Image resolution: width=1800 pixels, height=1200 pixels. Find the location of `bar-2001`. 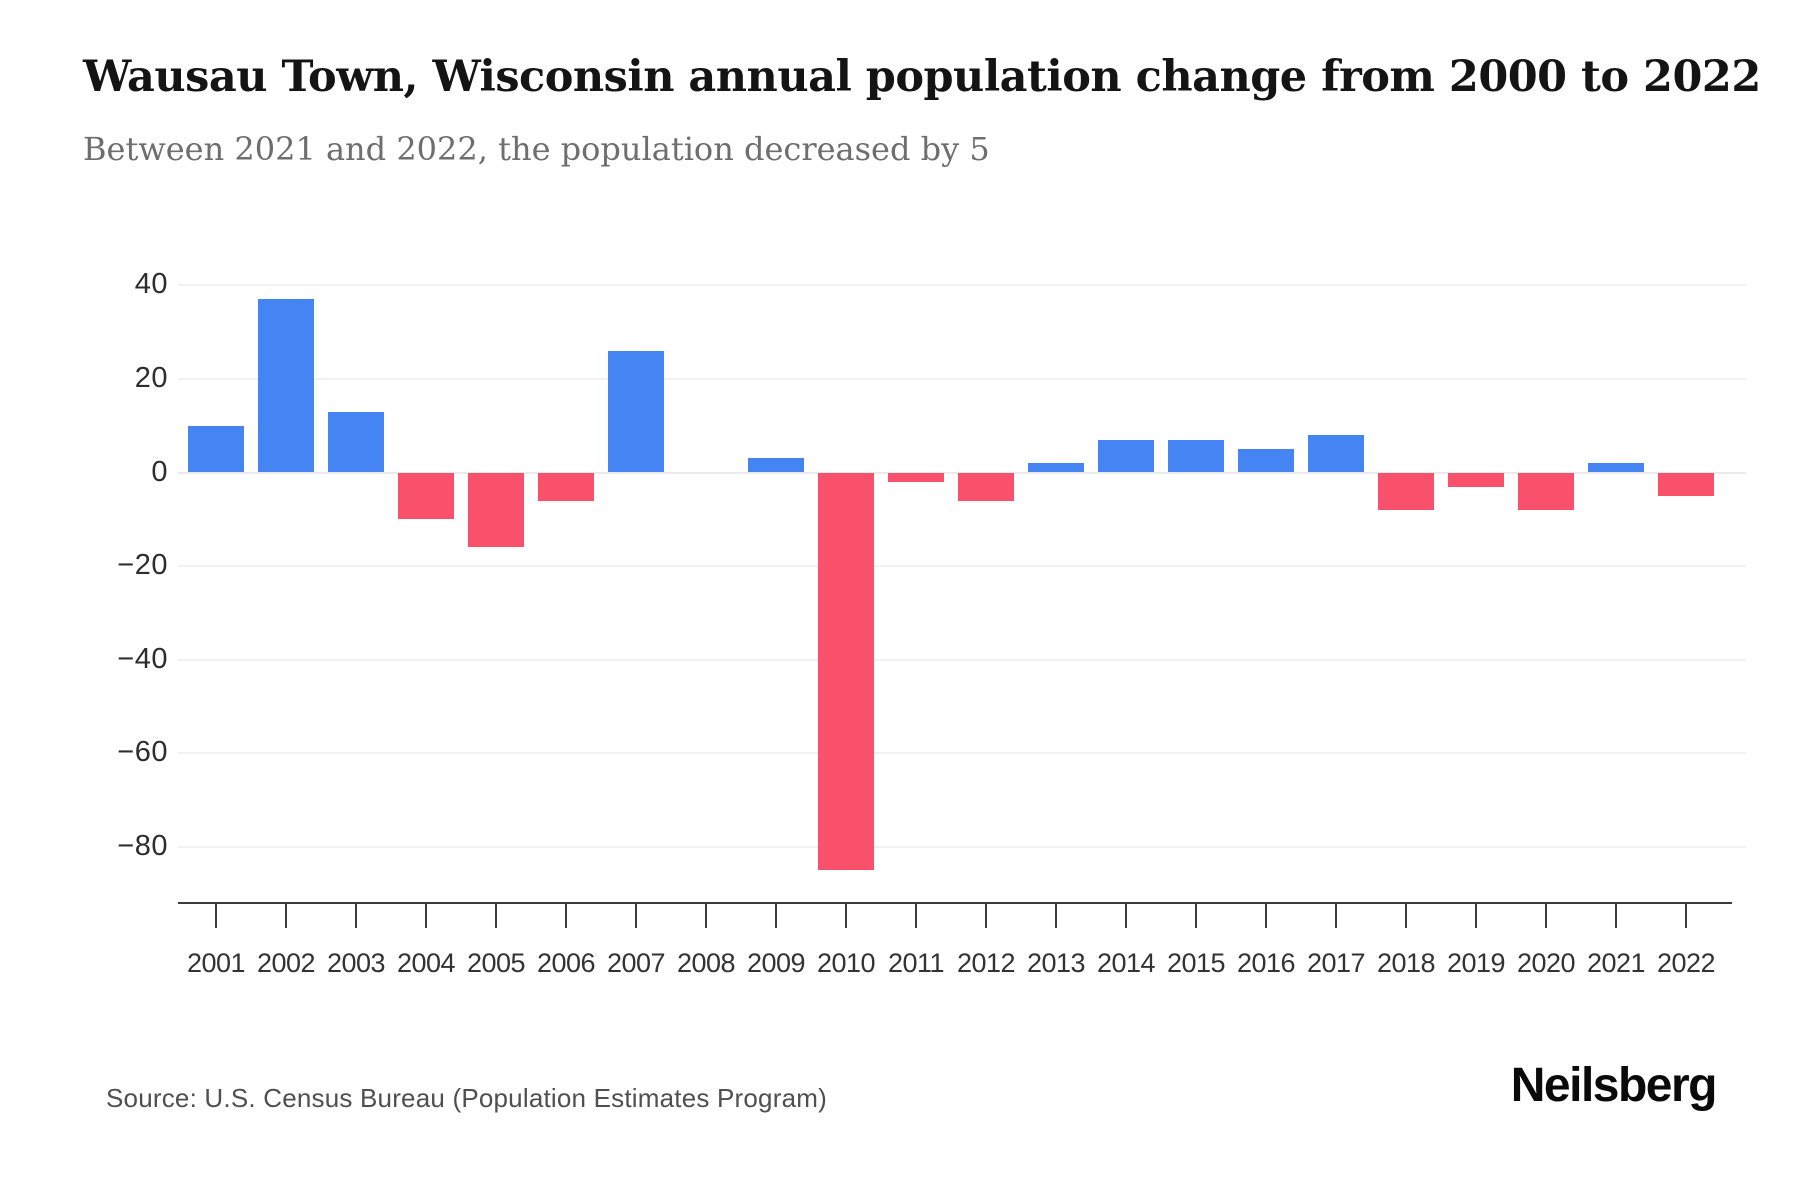

bar-2001 is located at coordinates (216, 449).